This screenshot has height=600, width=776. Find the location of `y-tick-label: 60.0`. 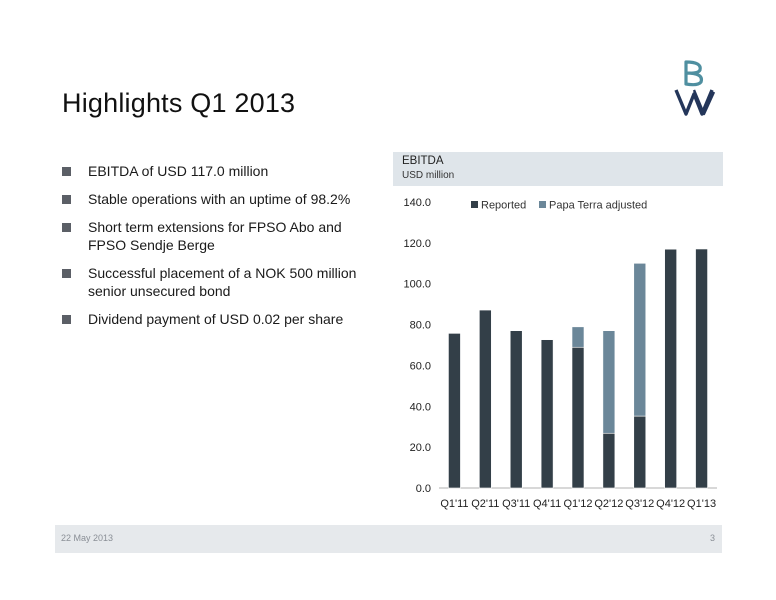

y-tick-label: 60.0 is located at coordinates (420, 366).